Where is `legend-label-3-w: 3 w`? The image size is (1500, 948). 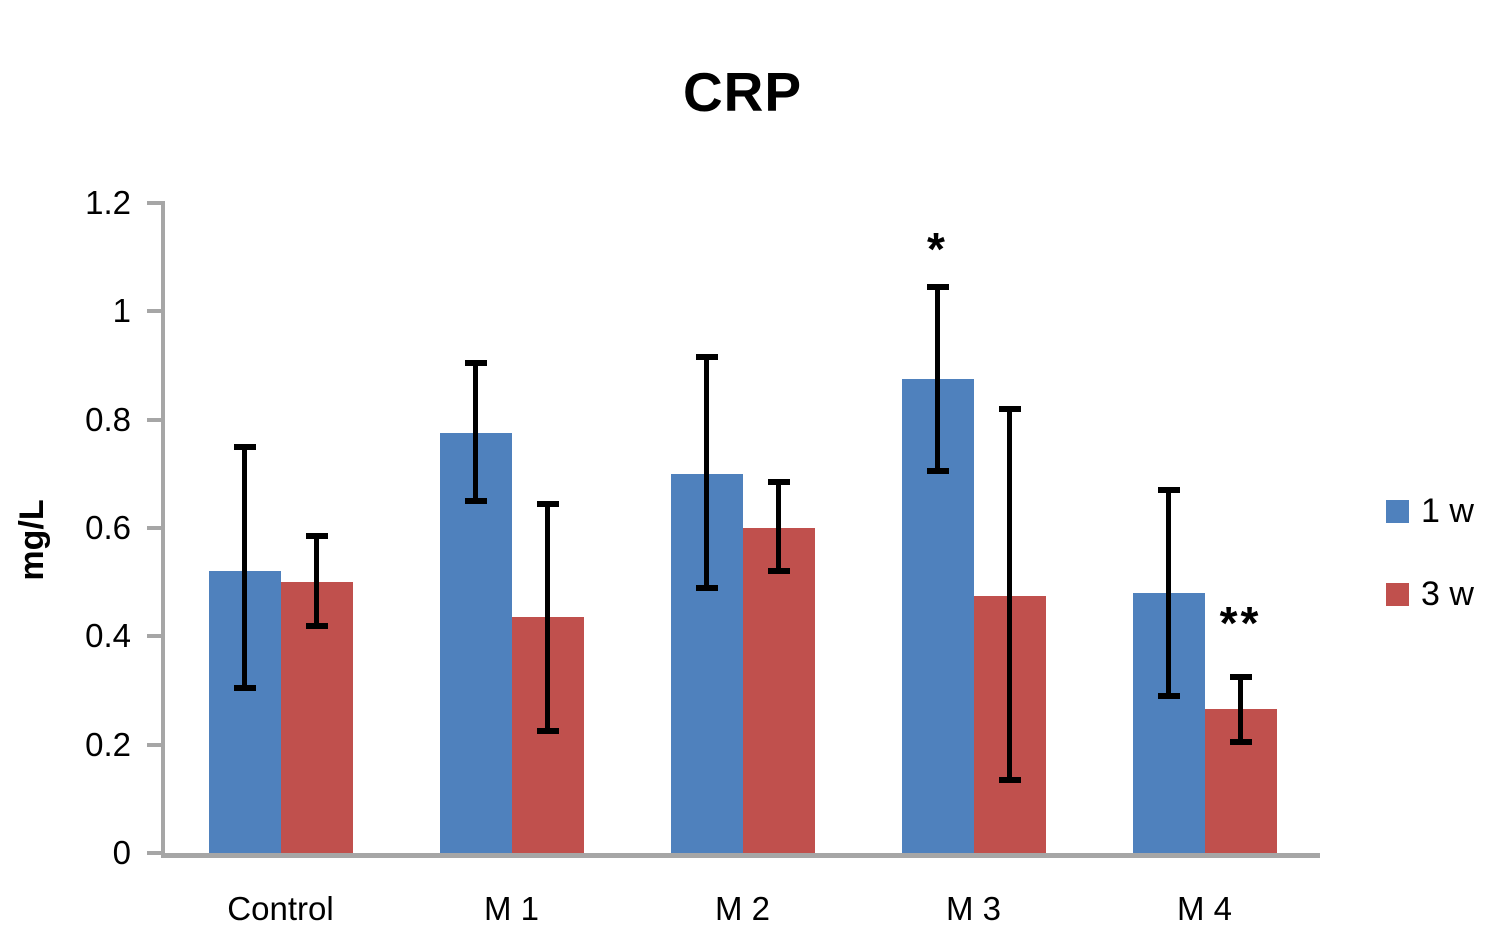 legend-label-3-w: 3 w is located at coordinates (1447, 594).